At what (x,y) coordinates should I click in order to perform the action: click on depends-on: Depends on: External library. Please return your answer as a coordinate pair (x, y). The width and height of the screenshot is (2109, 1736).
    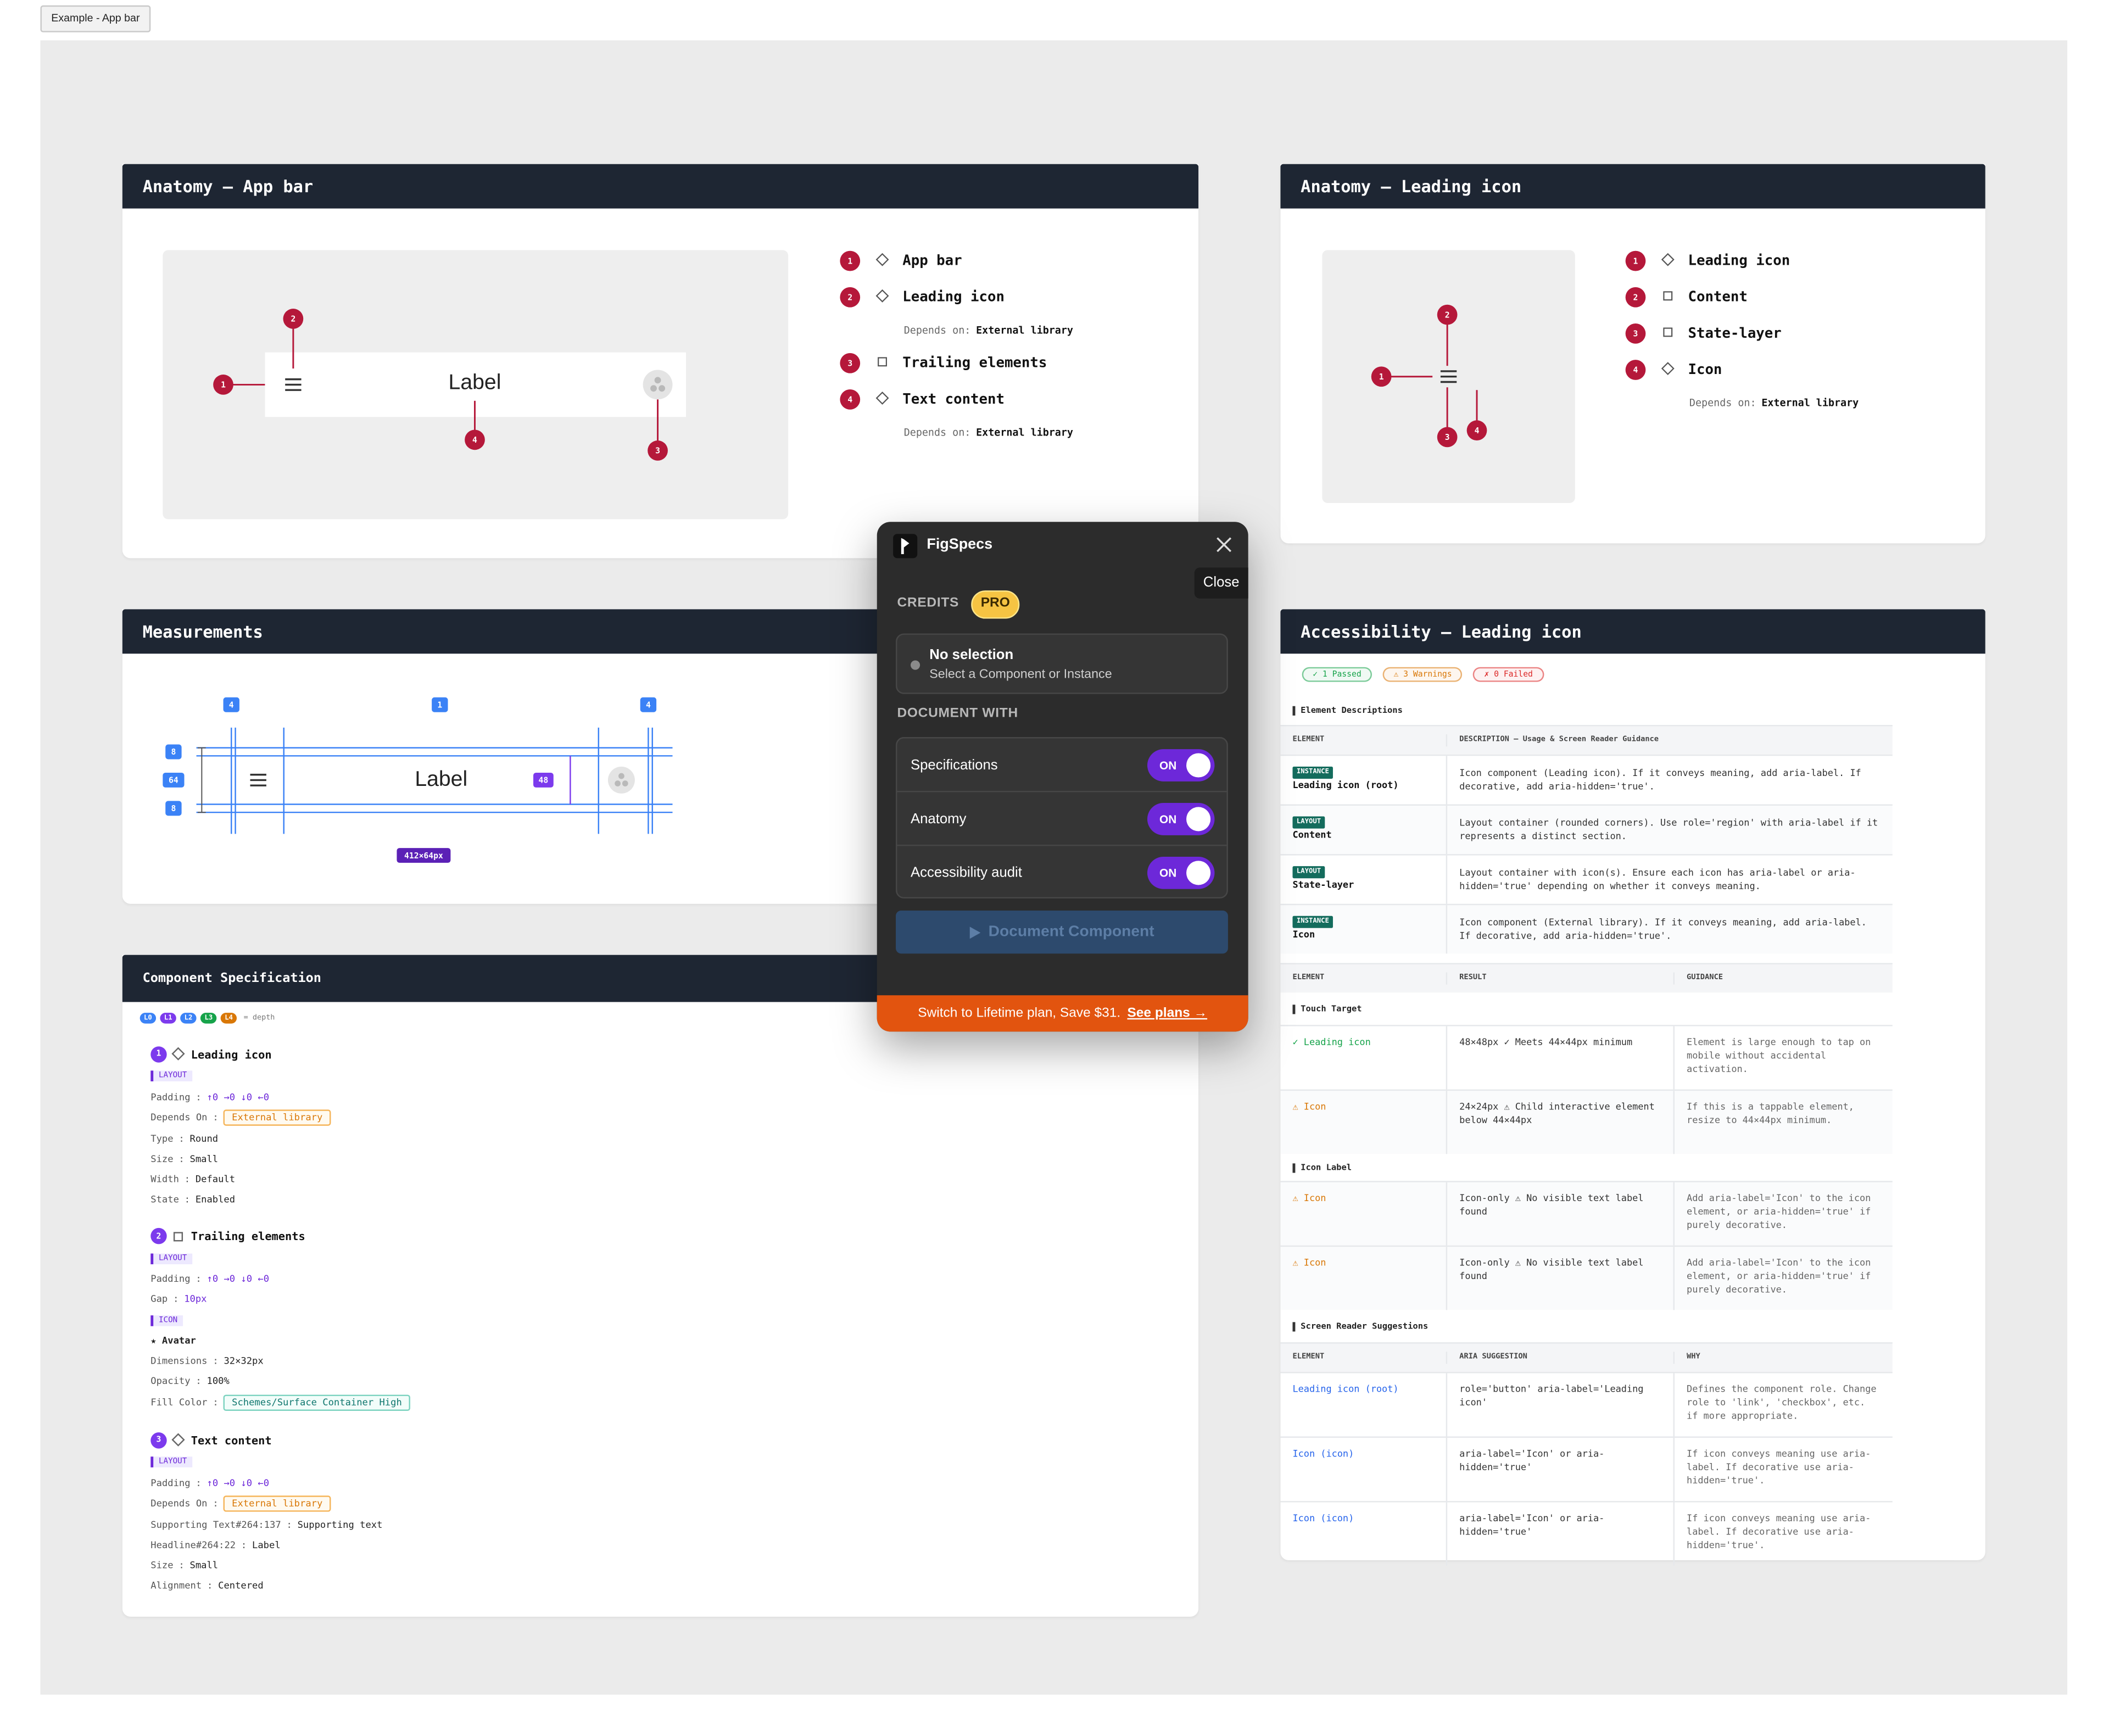
    Looking at the image, I should click on (1774, 403).